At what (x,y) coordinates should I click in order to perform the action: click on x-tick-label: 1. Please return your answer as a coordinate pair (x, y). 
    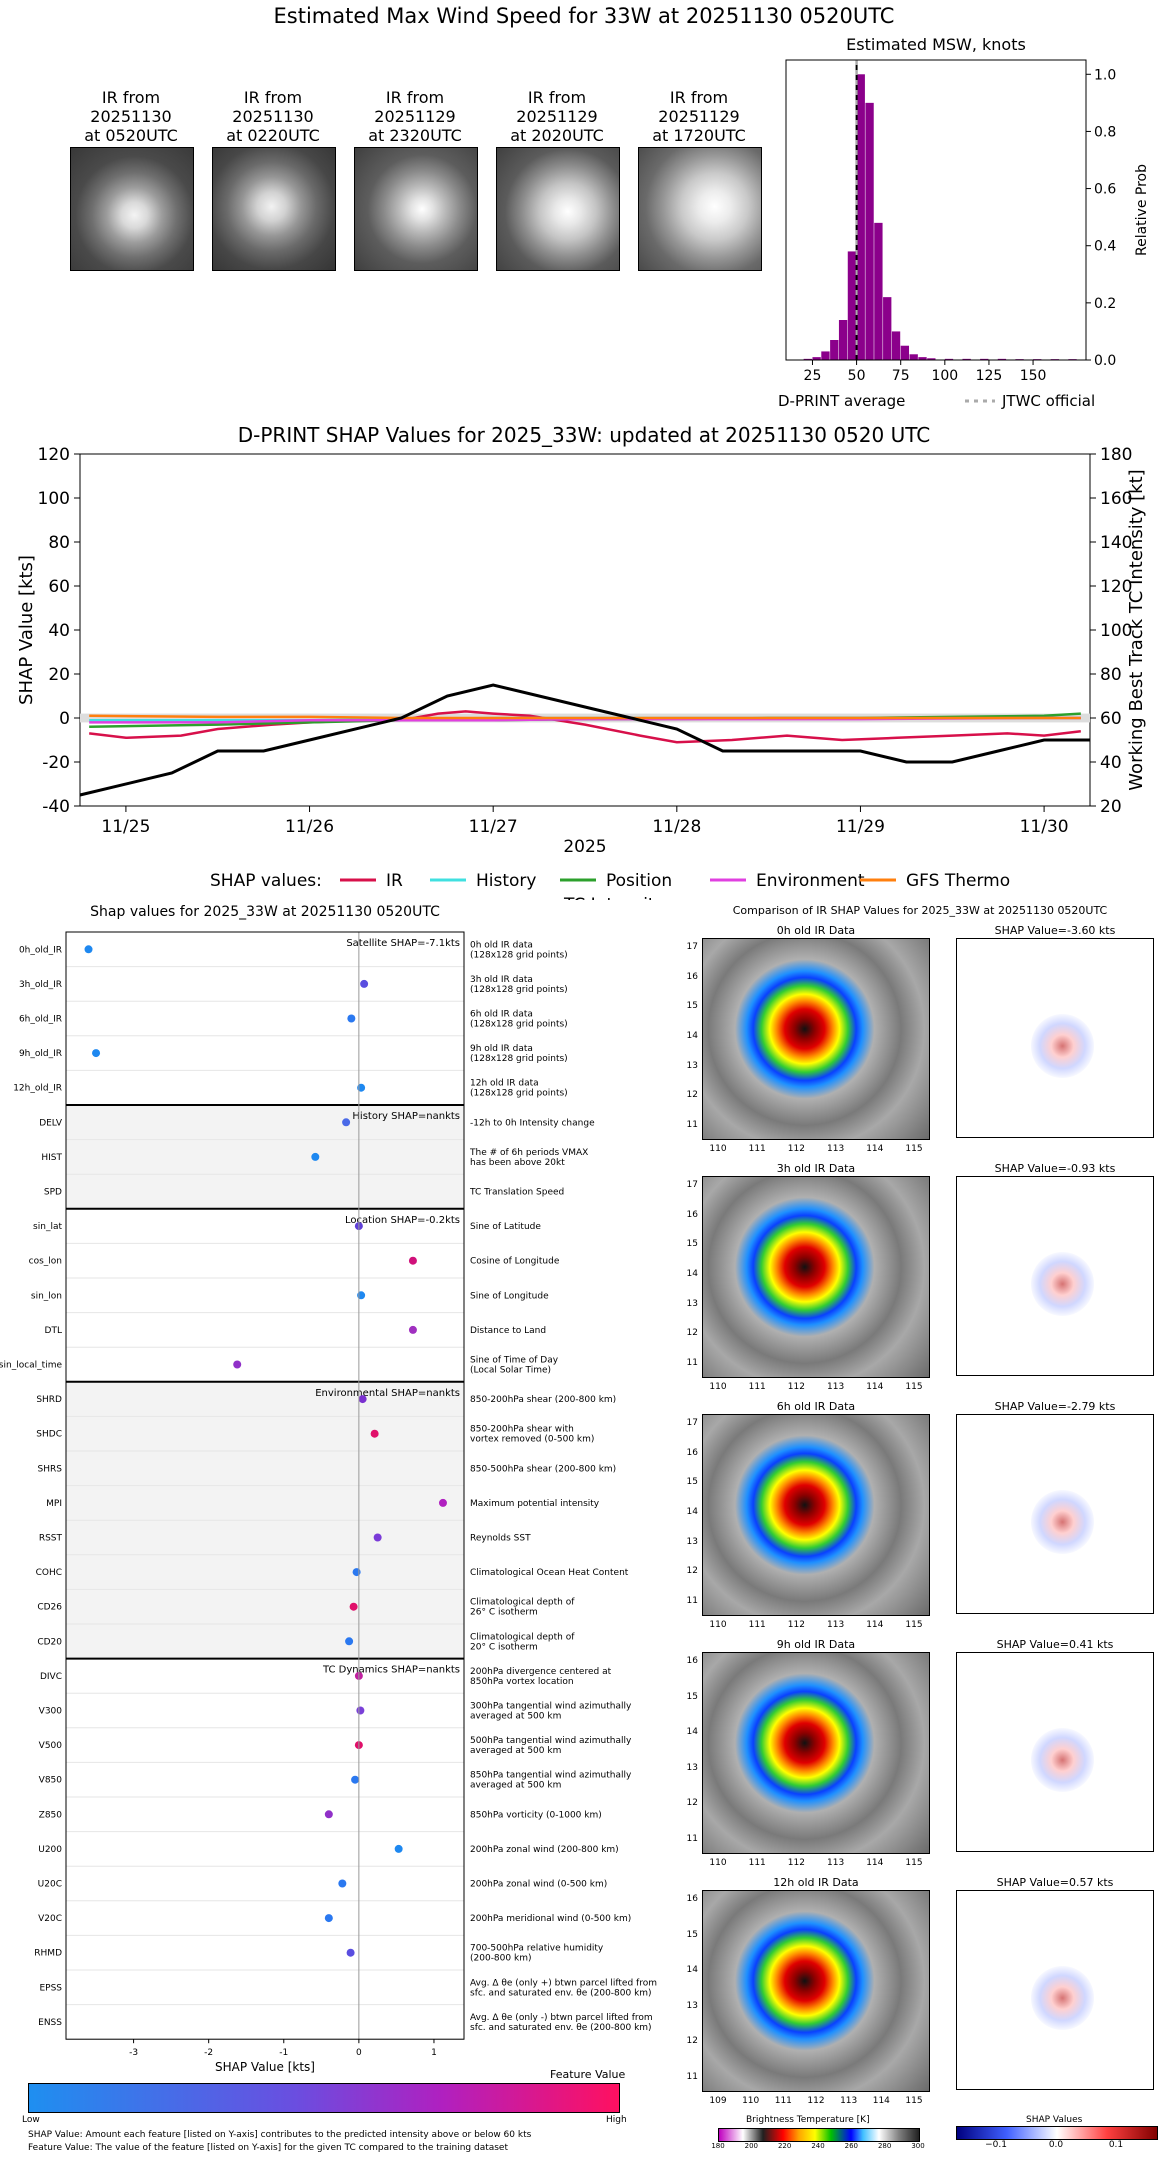
    Looking at the image, I should click on (434, 2053).